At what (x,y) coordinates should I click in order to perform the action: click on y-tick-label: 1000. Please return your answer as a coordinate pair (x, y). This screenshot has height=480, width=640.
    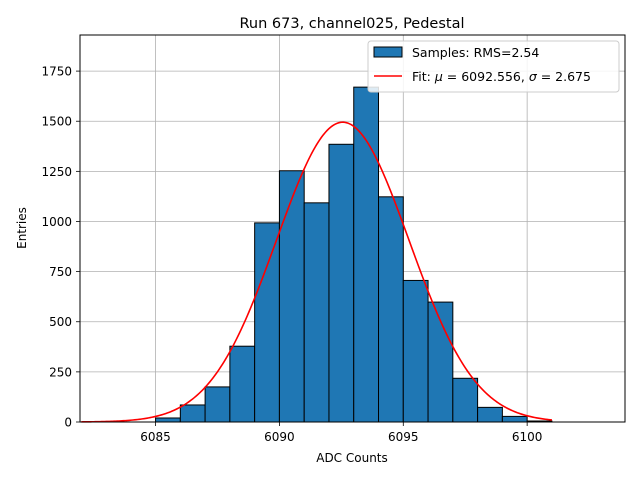
    Looking at the image, I should click on (56, 222).